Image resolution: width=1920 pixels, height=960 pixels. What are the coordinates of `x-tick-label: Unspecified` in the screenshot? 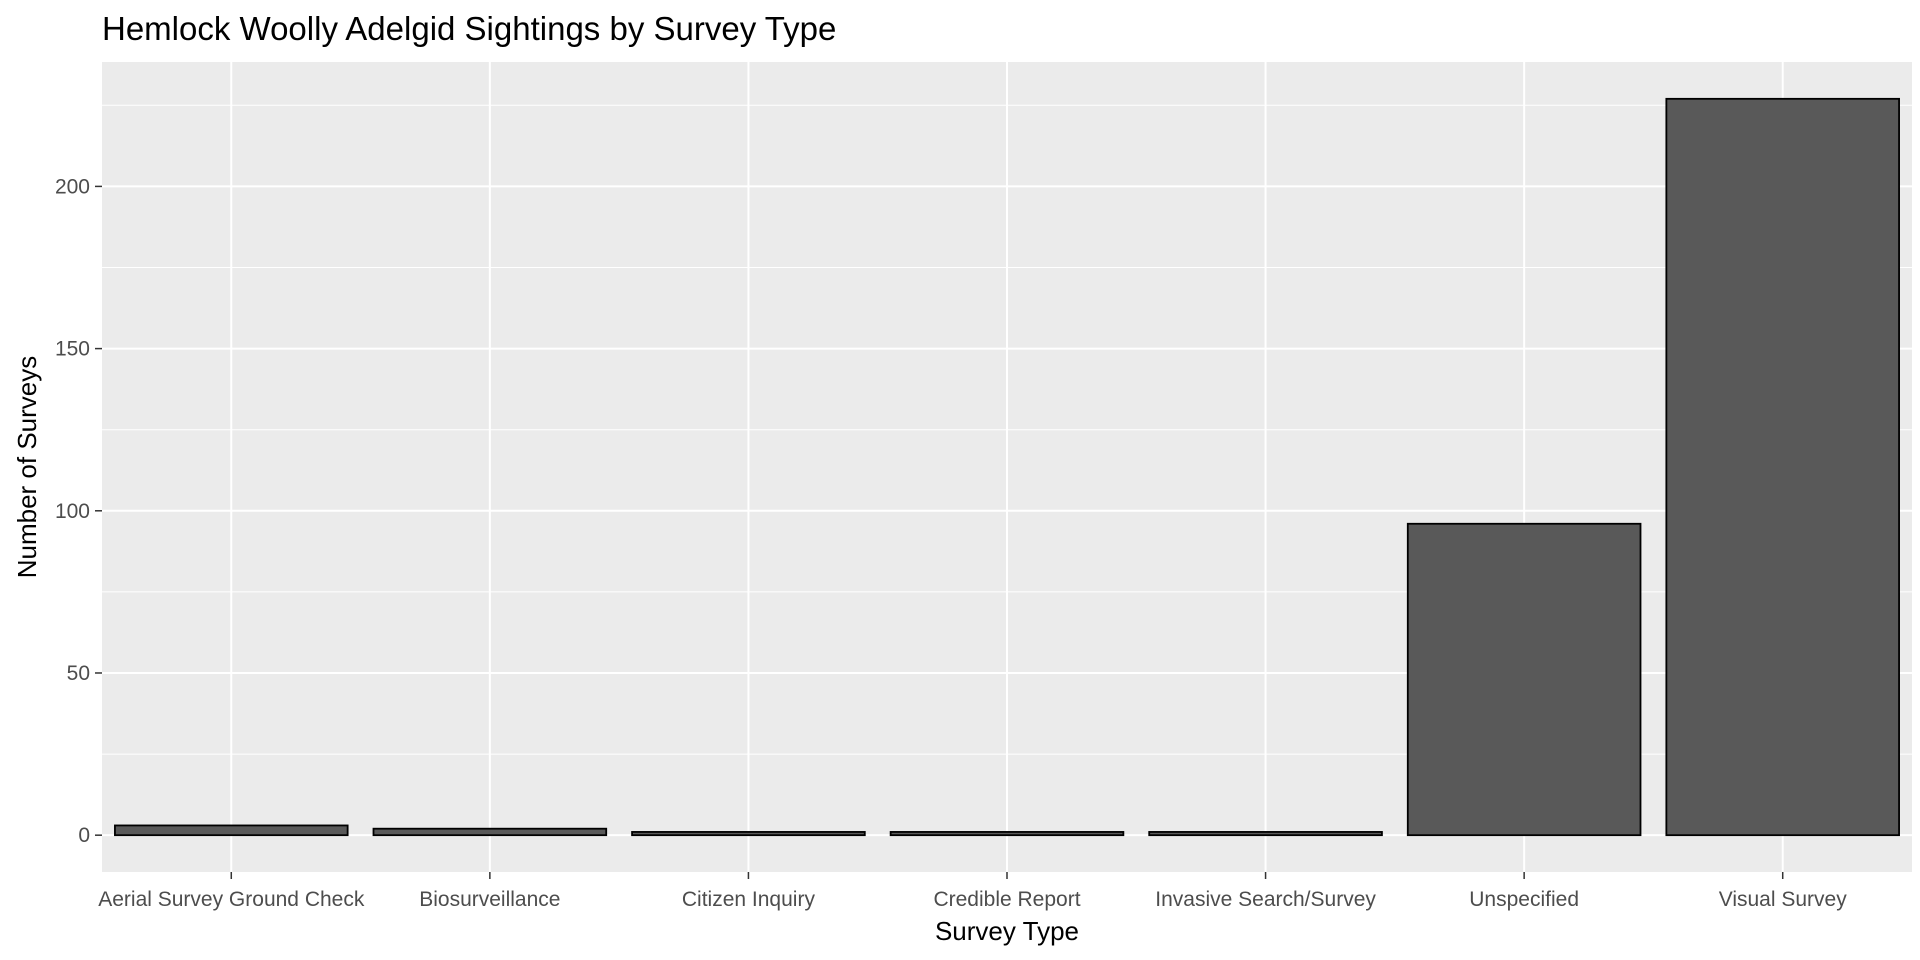 It's located at (1524, 899).